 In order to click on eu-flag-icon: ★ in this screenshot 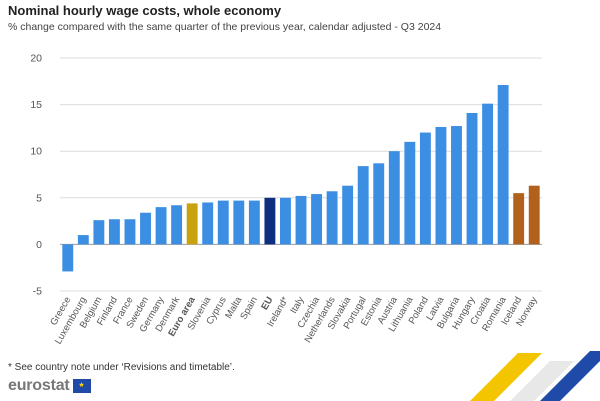, I will do `click(81, 386)`.